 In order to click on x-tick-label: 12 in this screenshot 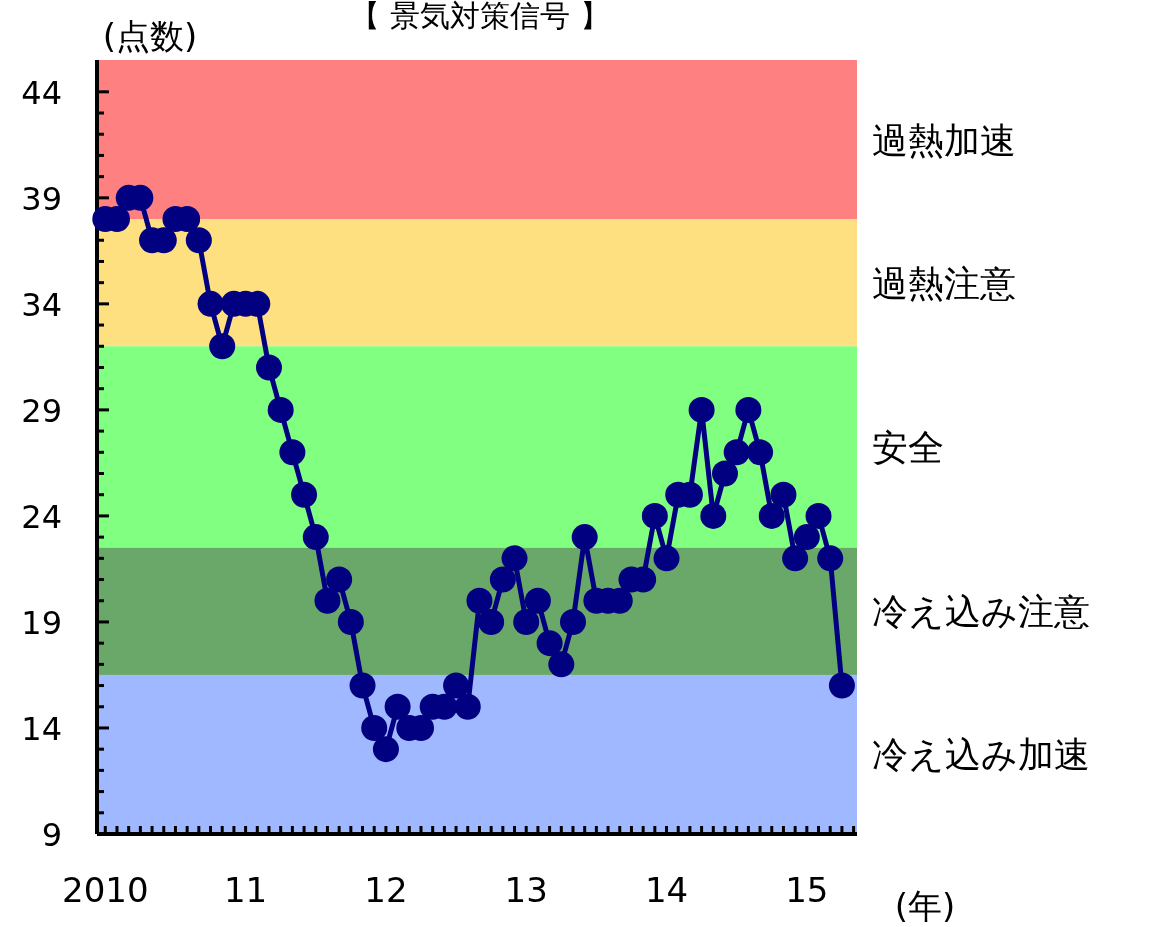, I will do `click(386, 890)`.